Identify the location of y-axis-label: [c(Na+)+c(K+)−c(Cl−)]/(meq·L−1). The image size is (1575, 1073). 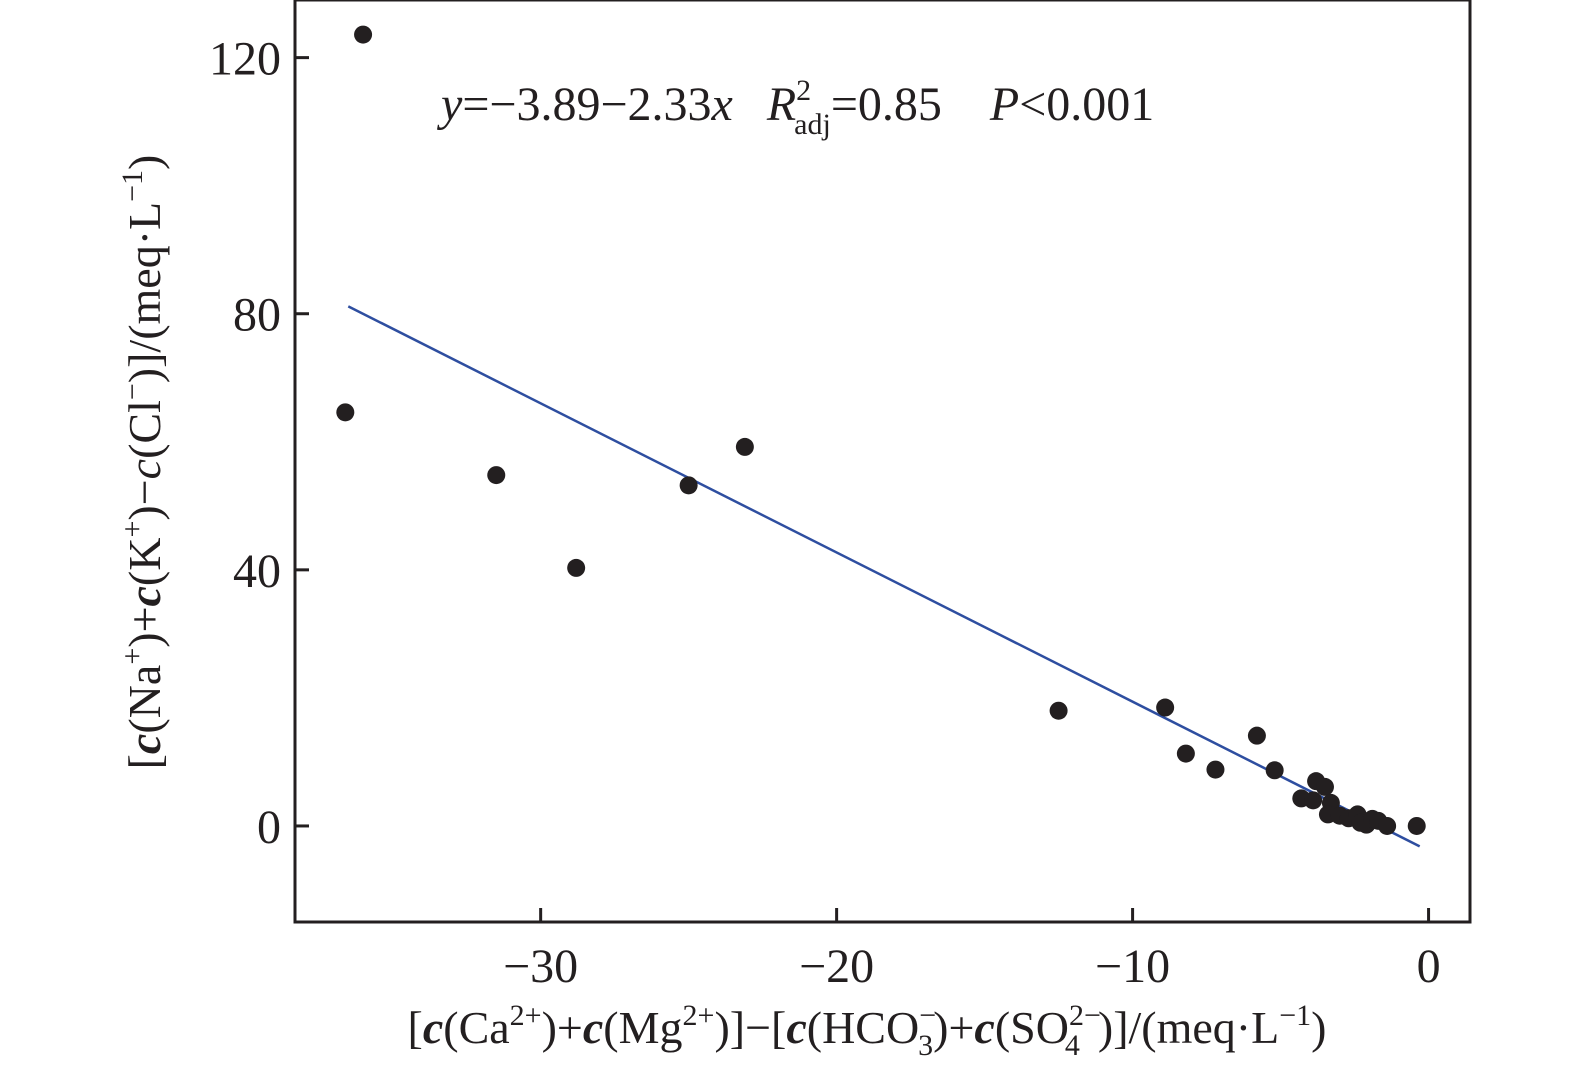
(143, 462).